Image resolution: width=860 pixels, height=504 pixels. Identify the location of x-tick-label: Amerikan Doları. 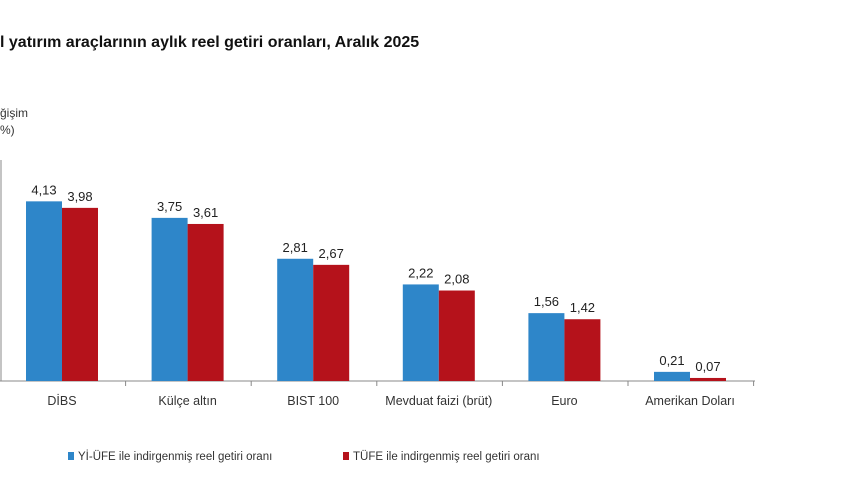
(690, 401).